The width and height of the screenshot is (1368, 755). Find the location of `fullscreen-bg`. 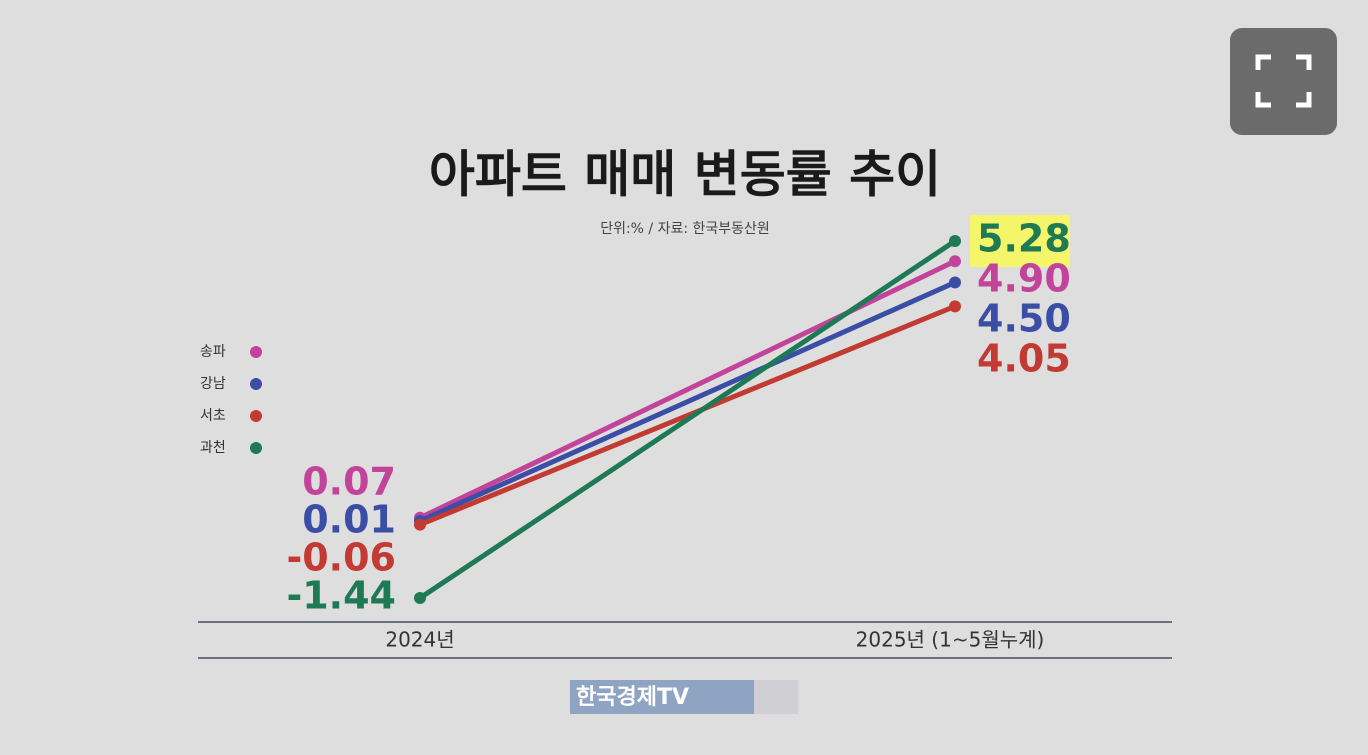

fullscreen-bg is located at coordinates (1283, 81).